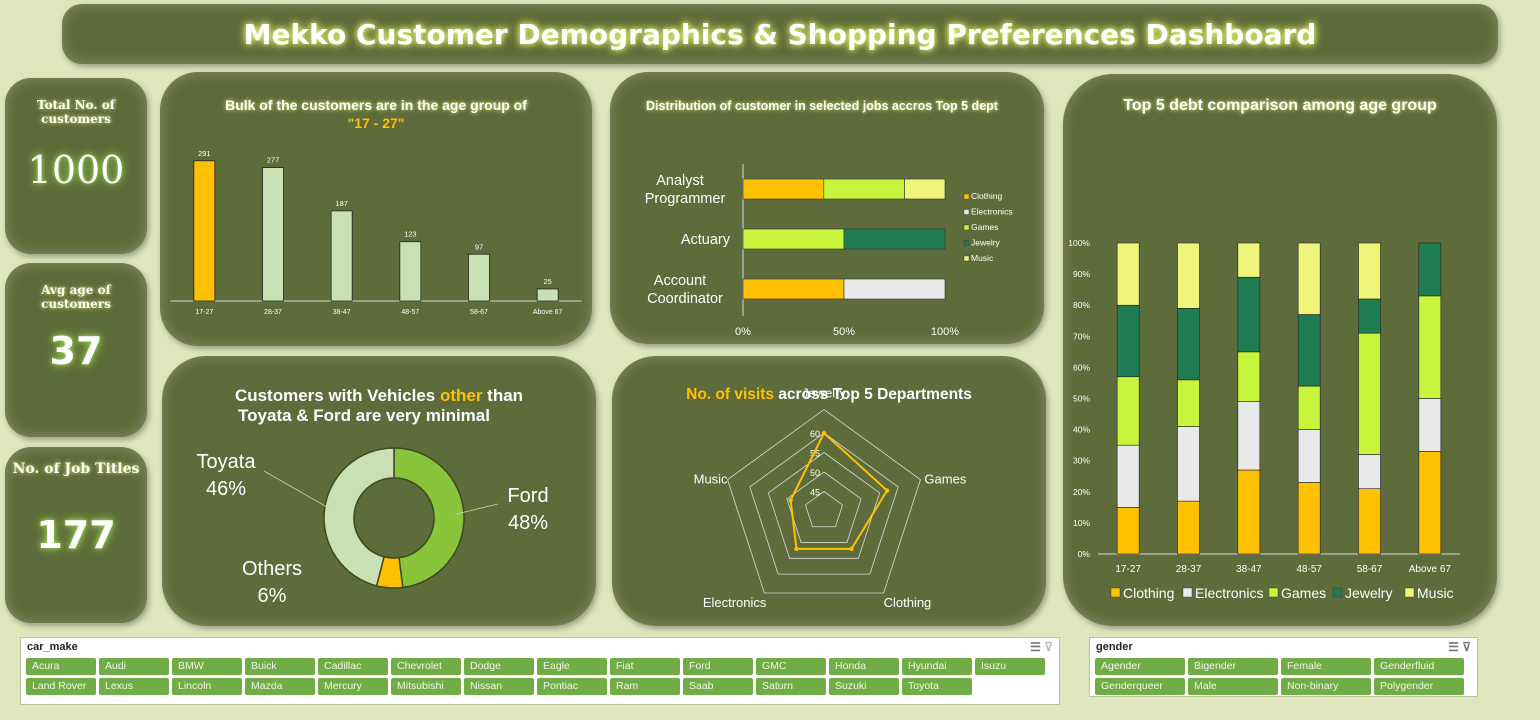  What do you see at coordinates (815, 434) in the screenshot?
I see `radar-tick-label: 60` at bounding box center [815, 434].